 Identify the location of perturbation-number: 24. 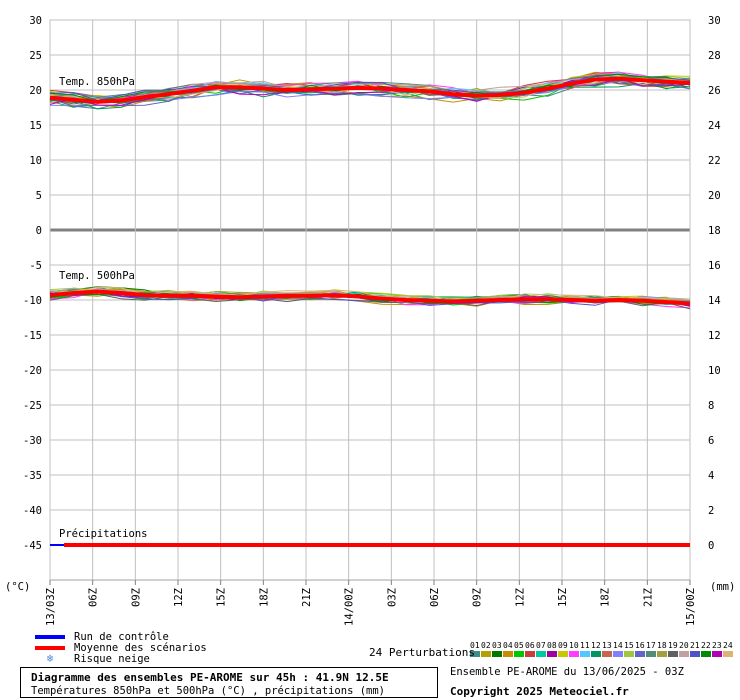
(728, 645).